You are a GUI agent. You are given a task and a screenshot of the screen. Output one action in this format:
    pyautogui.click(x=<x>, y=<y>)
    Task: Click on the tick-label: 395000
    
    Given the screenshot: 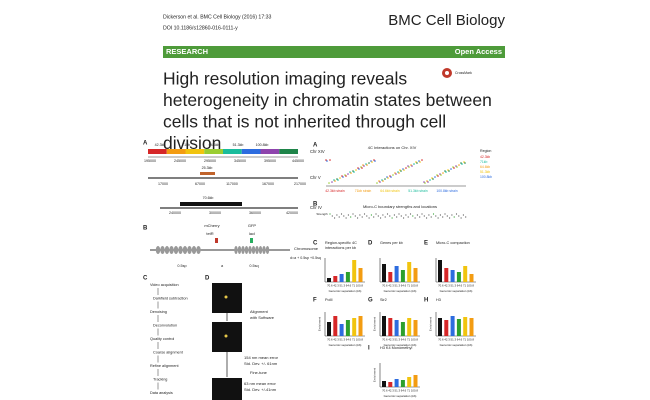 What is the action you would take?
    pyautogui.click(x=270, y=161)
    